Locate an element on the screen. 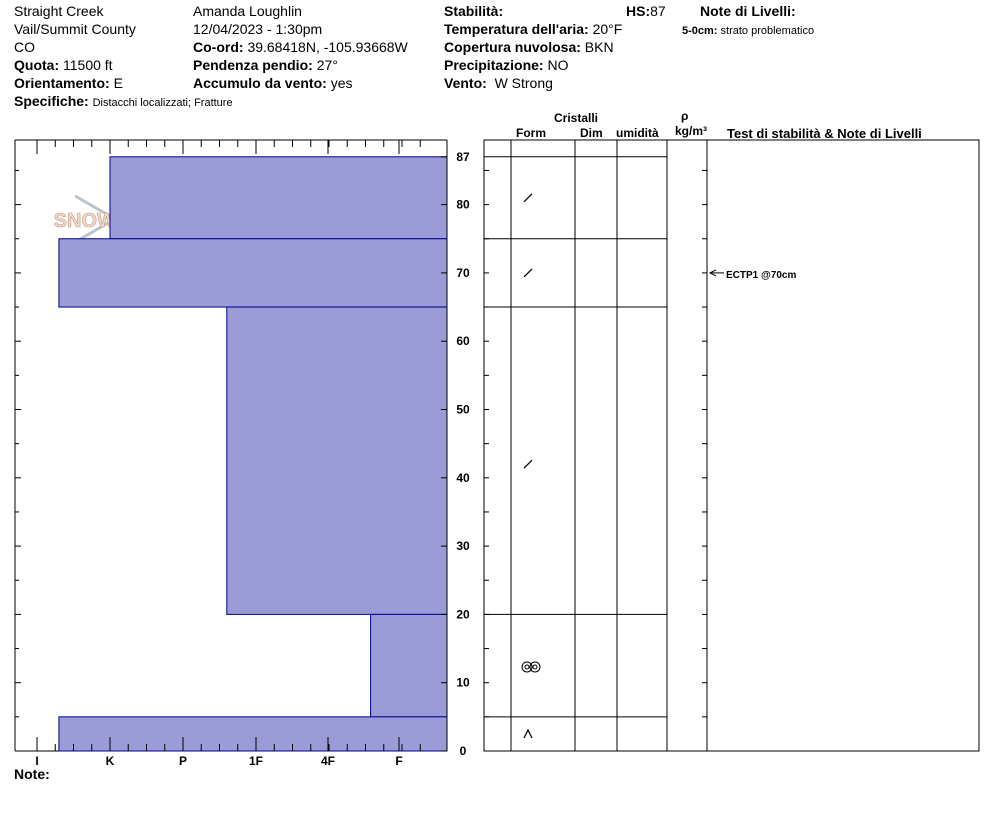 The height and width of the screenshot is (840, 994). density-unit: kg/m³ is located at coordinates (691, 131).